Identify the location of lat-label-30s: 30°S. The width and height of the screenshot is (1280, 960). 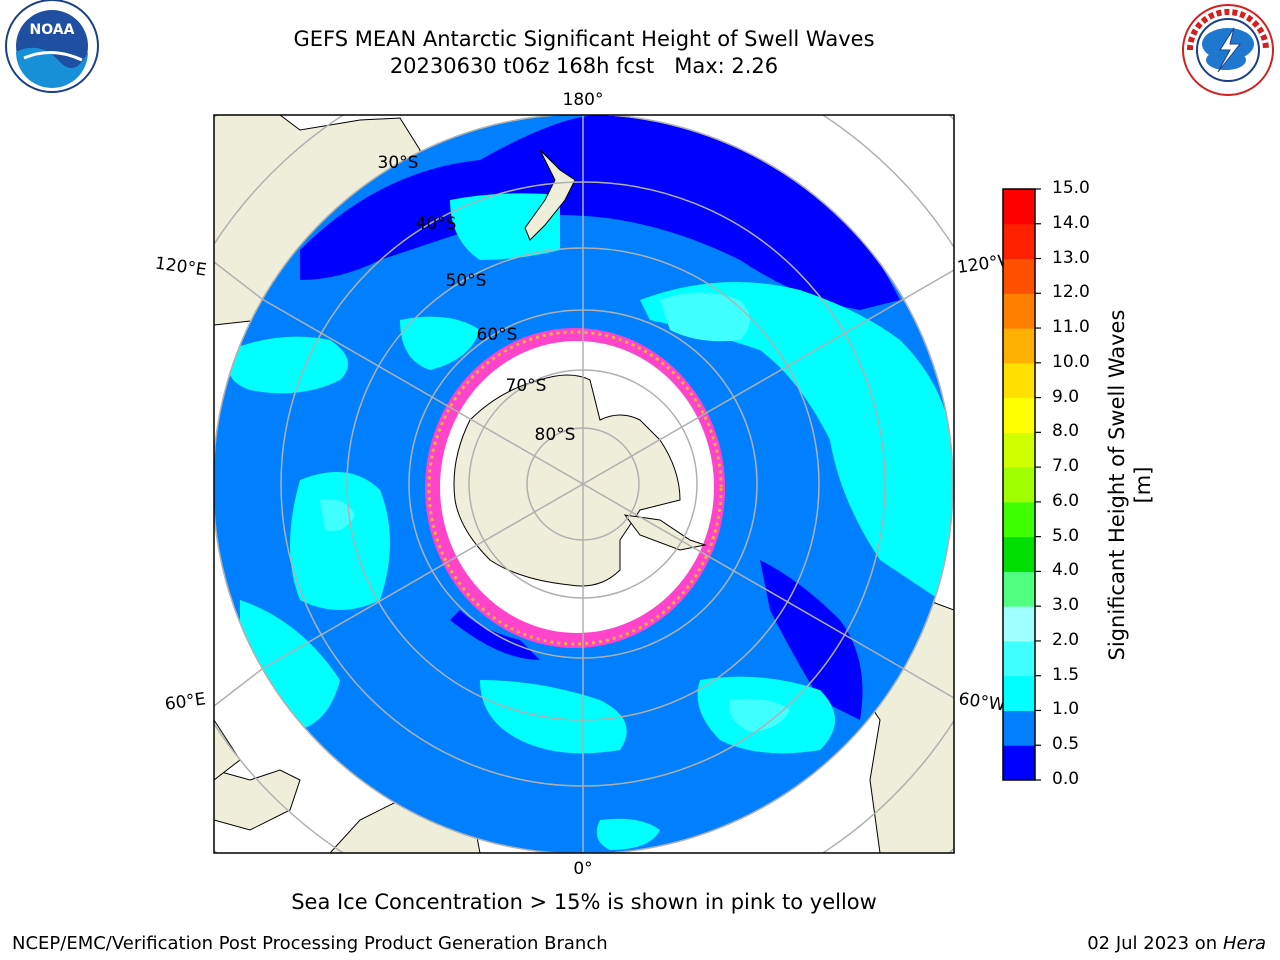
(398, 163).